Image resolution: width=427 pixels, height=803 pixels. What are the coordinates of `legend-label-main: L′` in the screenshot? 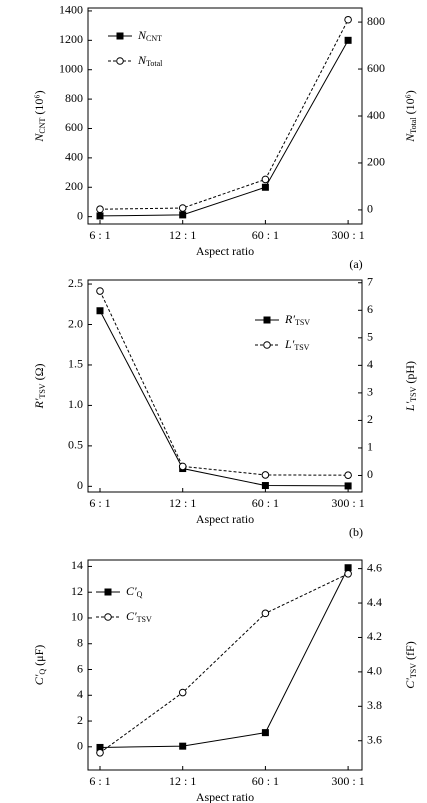 It's located at (289, 344).